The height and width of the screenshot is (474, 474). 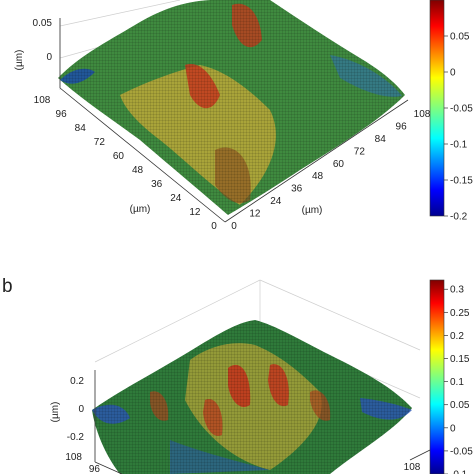 I want to click on panel-b-z-tick-label: 0.2, so click(x=77, y=381).